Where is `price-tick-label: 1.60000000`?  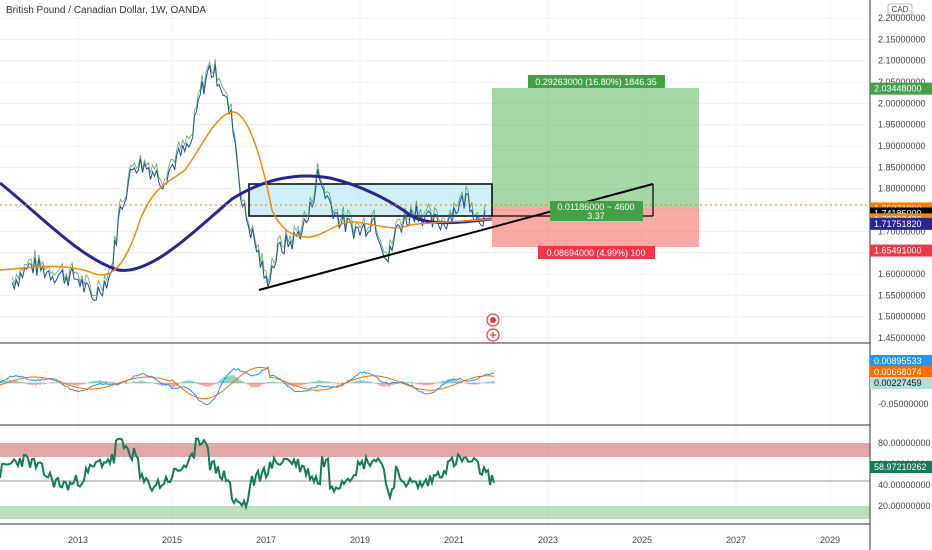 price-tick-label: 1.60000000 is located at coordinates (902, 274).